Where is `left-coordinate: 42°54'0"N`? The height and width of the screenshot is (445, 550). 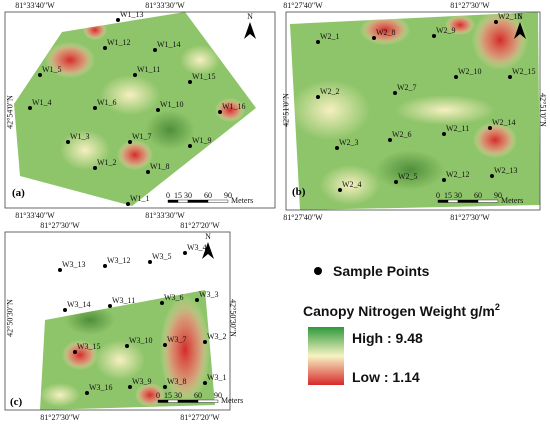
left-coordinate: 42°54'0"N is located at coordinates (10, 112).